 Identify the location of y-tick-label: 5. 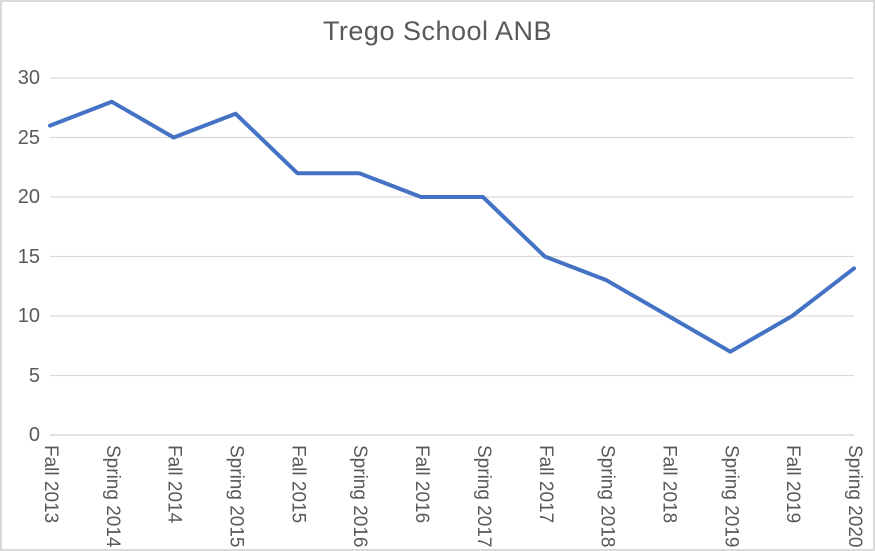
(34, 375).